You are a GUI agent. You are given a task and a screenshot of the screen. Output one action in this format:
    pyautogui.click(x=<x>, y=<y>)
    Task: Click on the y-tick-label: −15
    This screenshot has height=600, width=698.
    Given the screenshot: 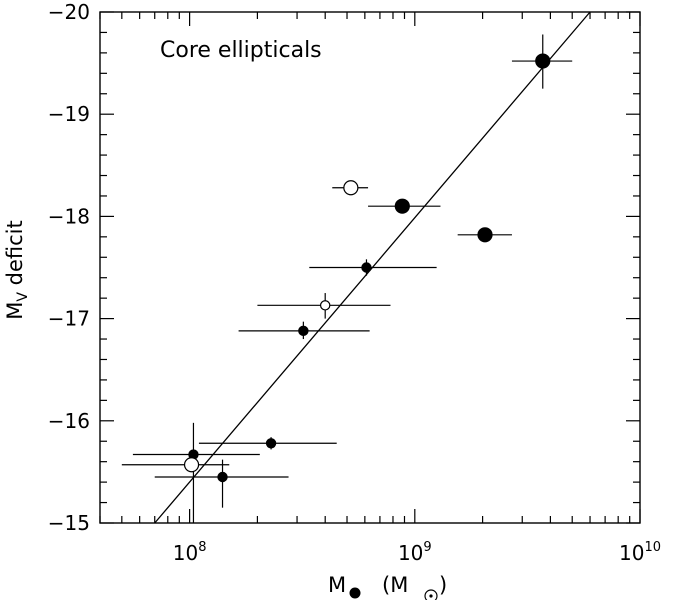 What is the action you would take?
    pyautogui.click(x=69, y=523)
    